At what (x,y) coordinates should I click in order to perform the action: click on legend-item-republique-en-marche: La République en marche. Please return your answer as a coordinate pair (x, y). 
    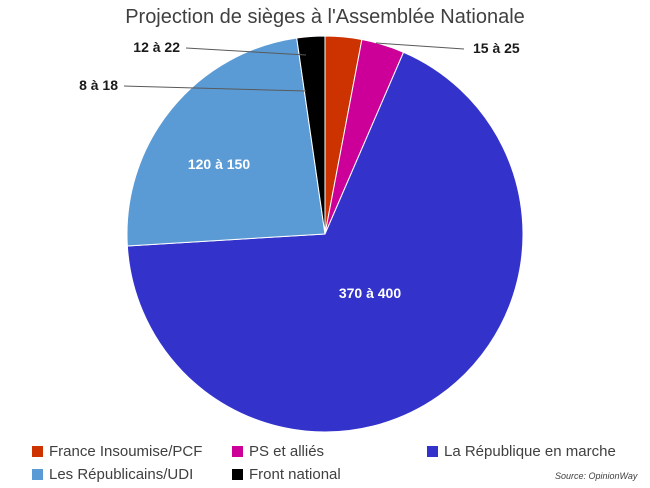
    Looking at the image, I should click on (521, 451).